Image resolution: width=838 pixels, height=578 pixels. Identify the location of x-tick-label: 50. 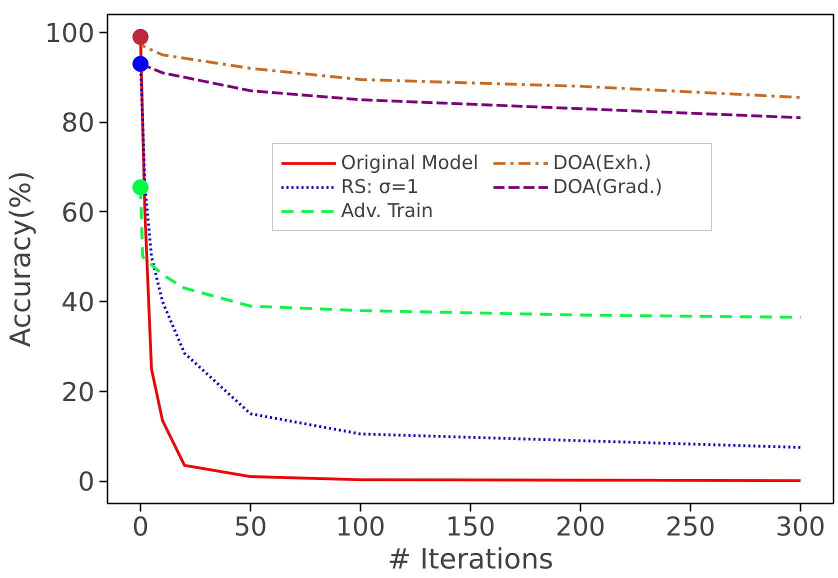
(251, 527).